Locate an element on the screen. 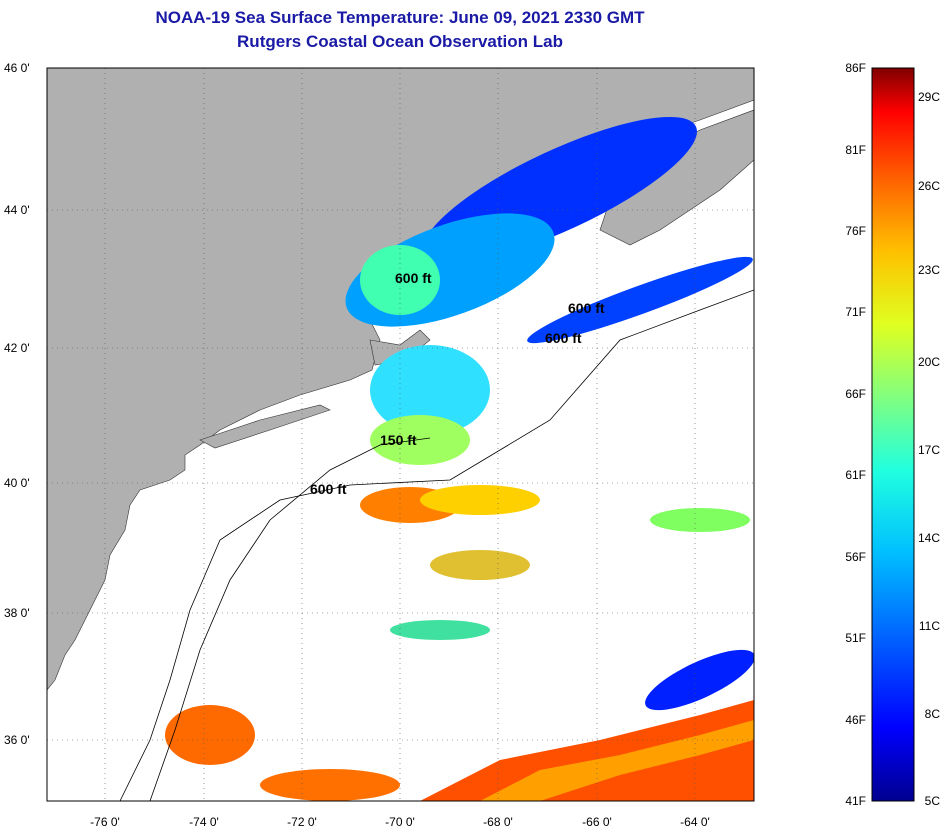  colorbar-f-label: 86F is located at coordinates (855, 68).